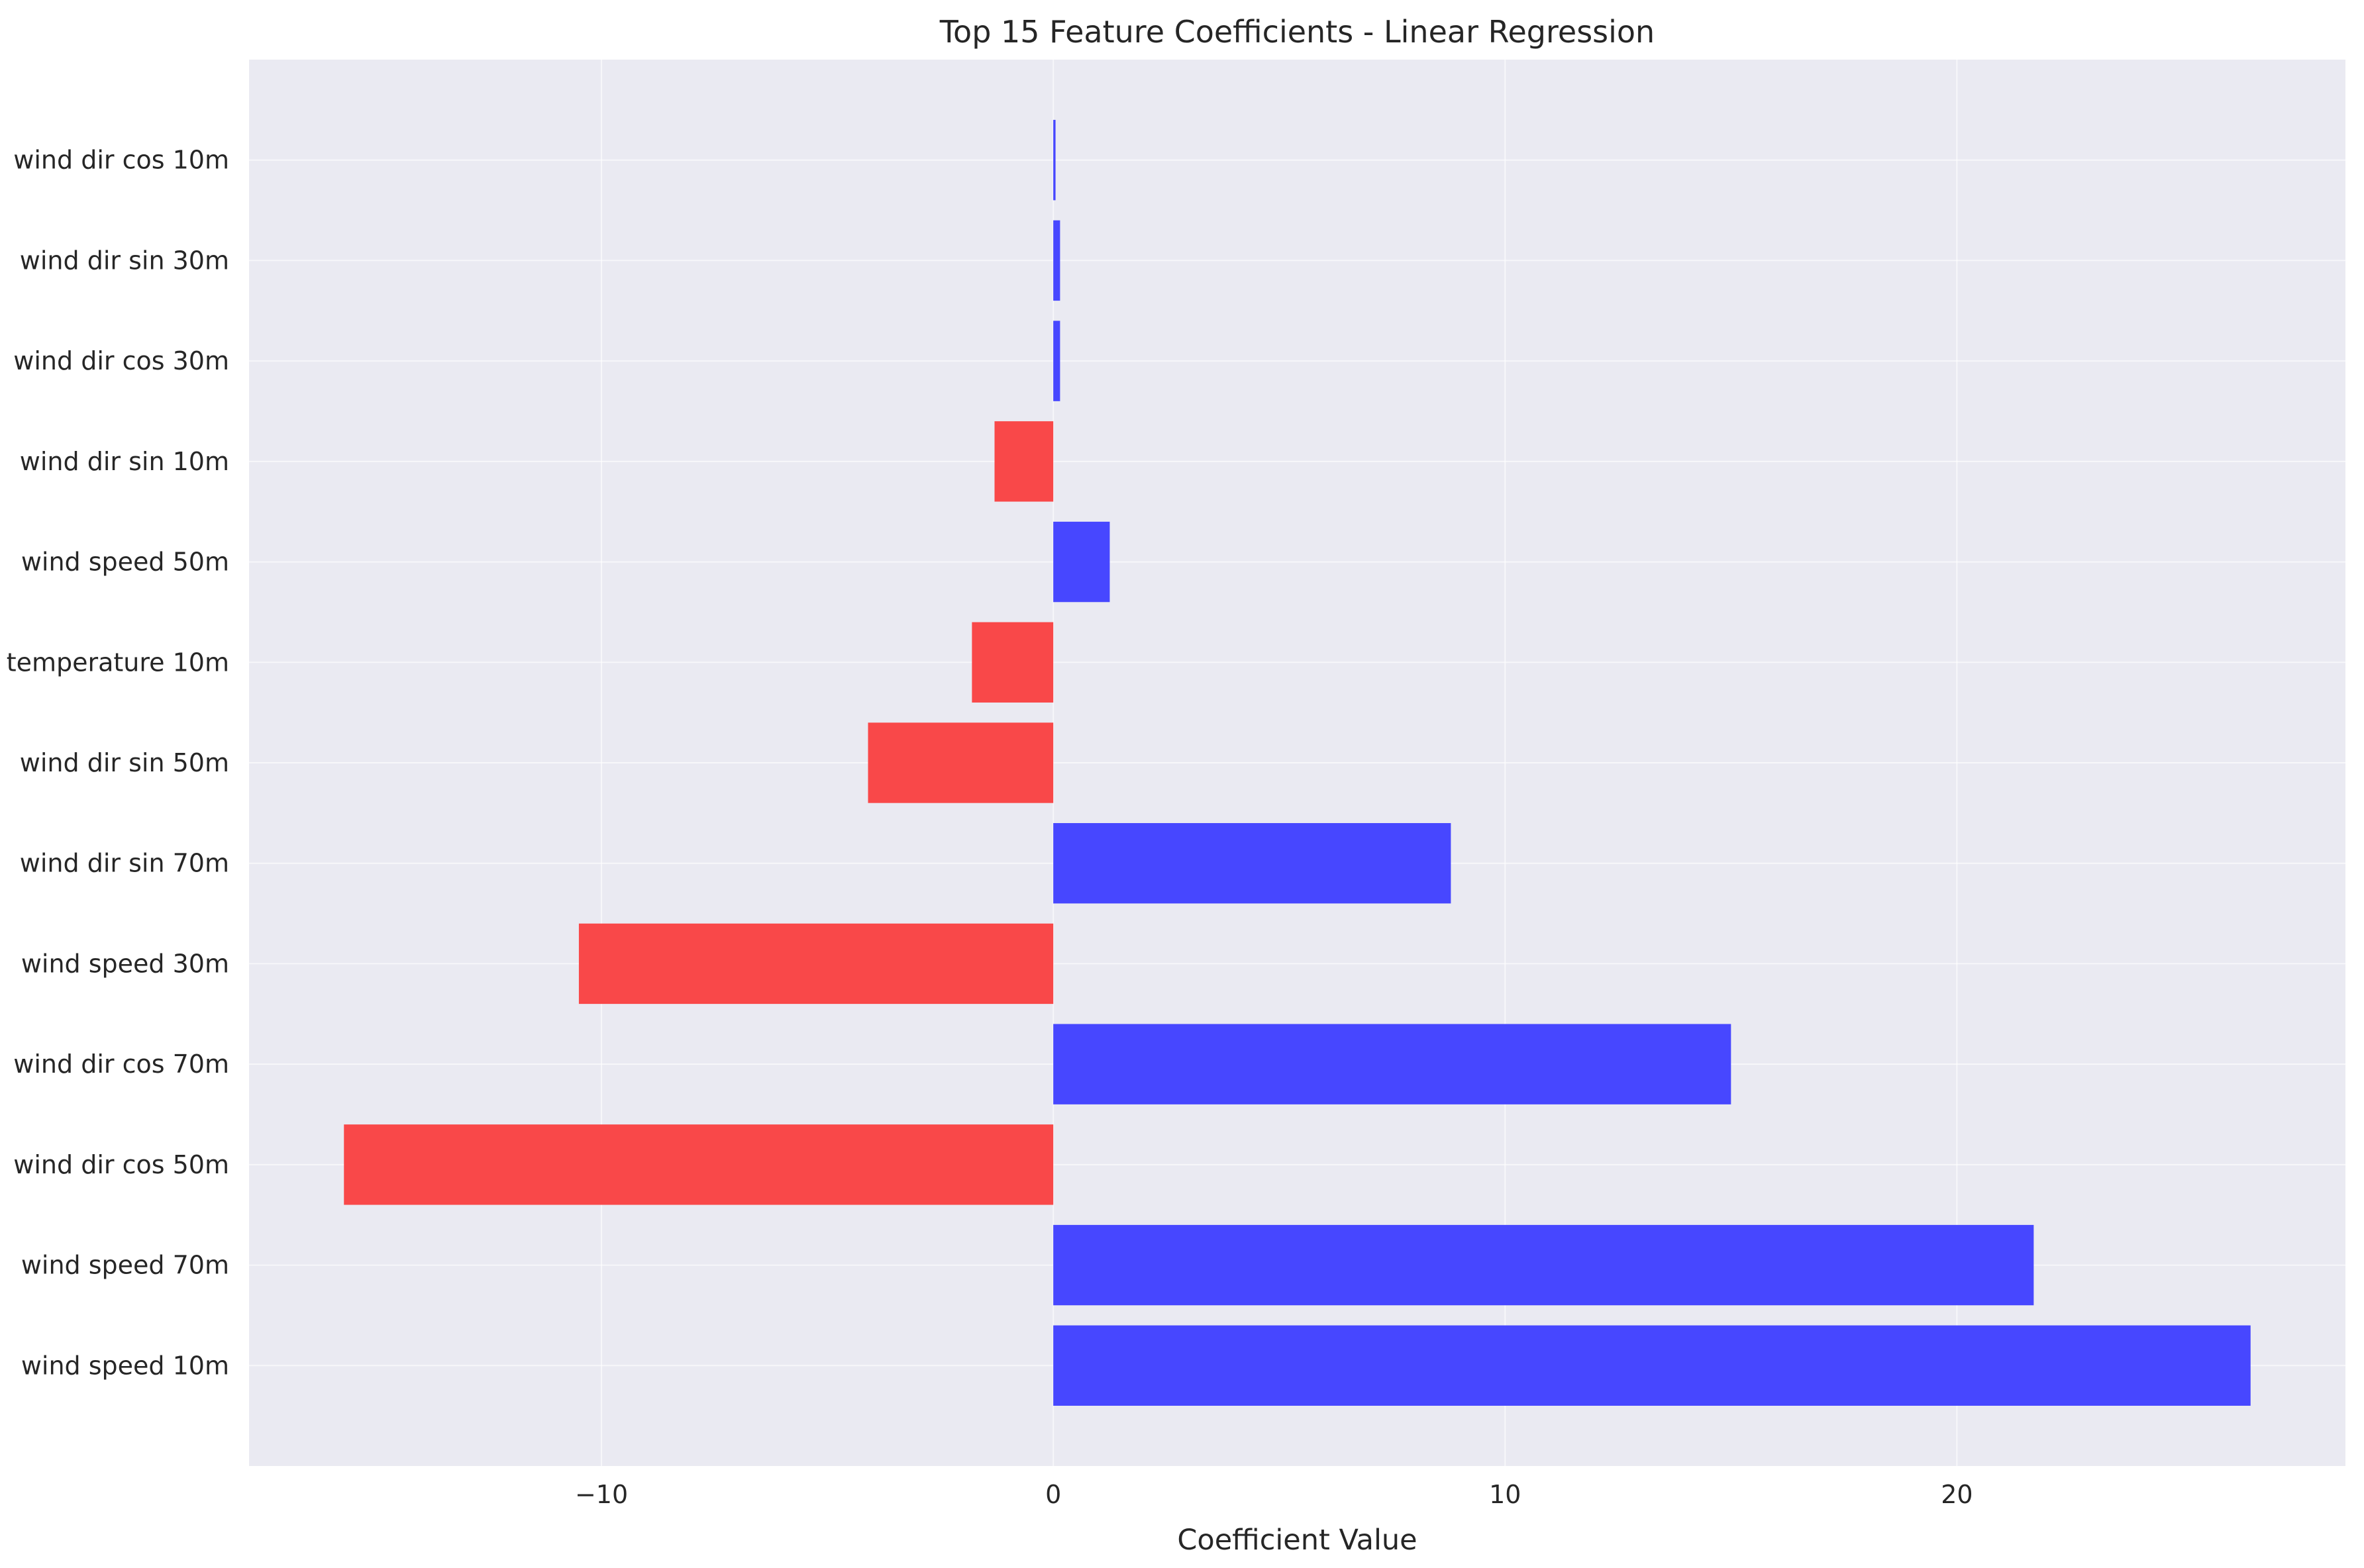  I want to click on bar-wind-speed-30m, so click(816, 963).